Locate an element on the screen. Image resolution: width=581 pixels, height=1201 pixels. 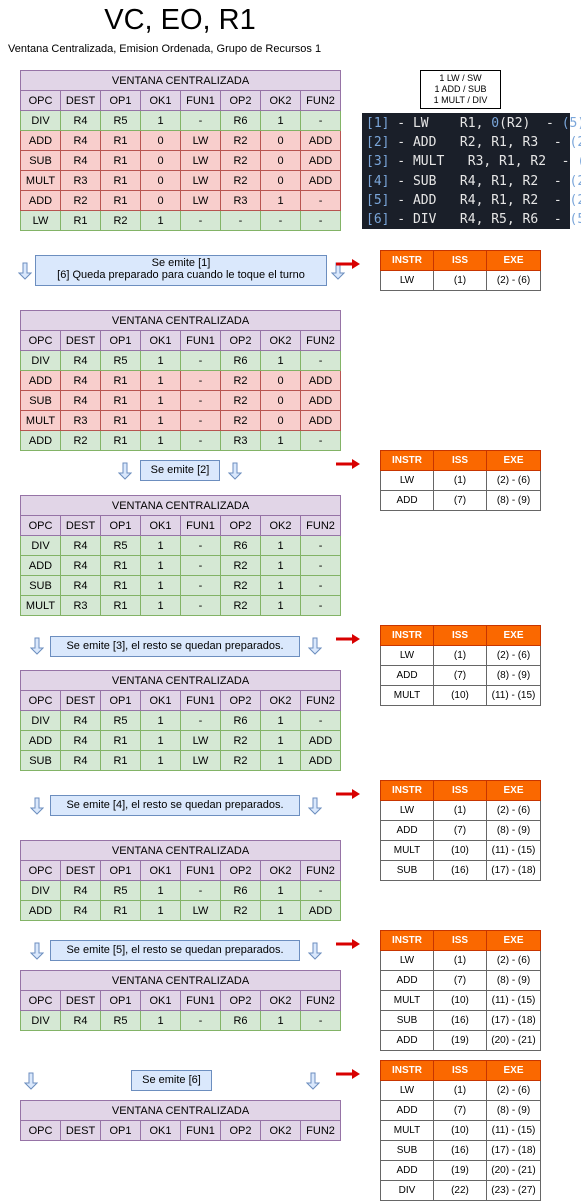
ventana-row: MULT R3 R1 1- R2 1- is located at coordinates (181, 605).